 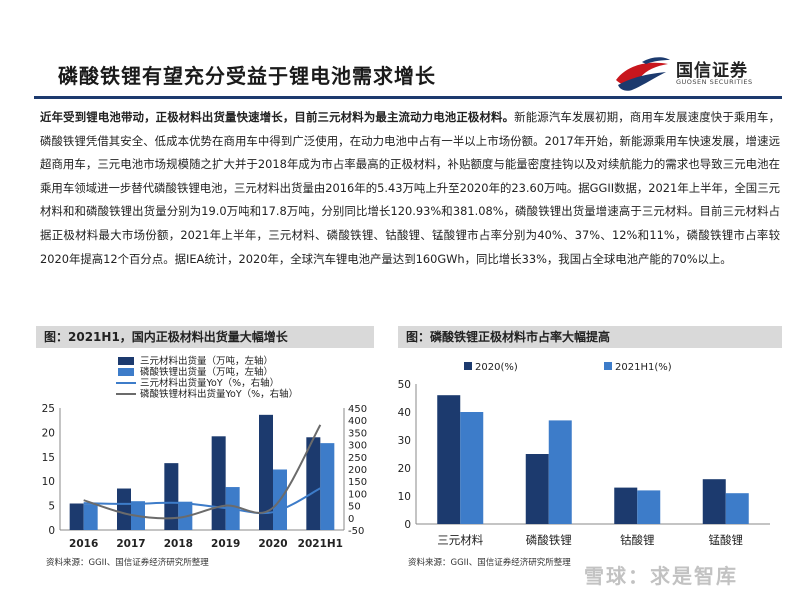 What do you see at coordinates (178, 544) in the screenshot?
I see `x-tick-label: 2018` at bounding box center [178, 544].